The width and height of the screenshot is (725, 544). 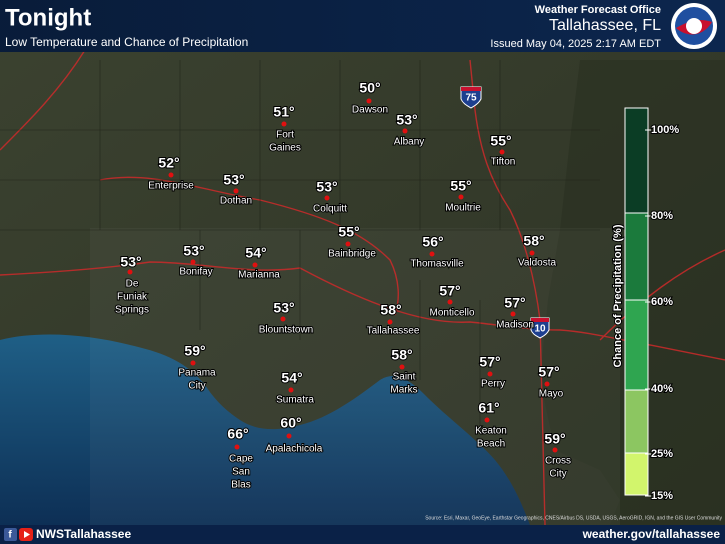 What do you see at coordinates (662, 389) in the screenshot?
I see `legend-tick-label: 40%` at bounding box center [662, 389].